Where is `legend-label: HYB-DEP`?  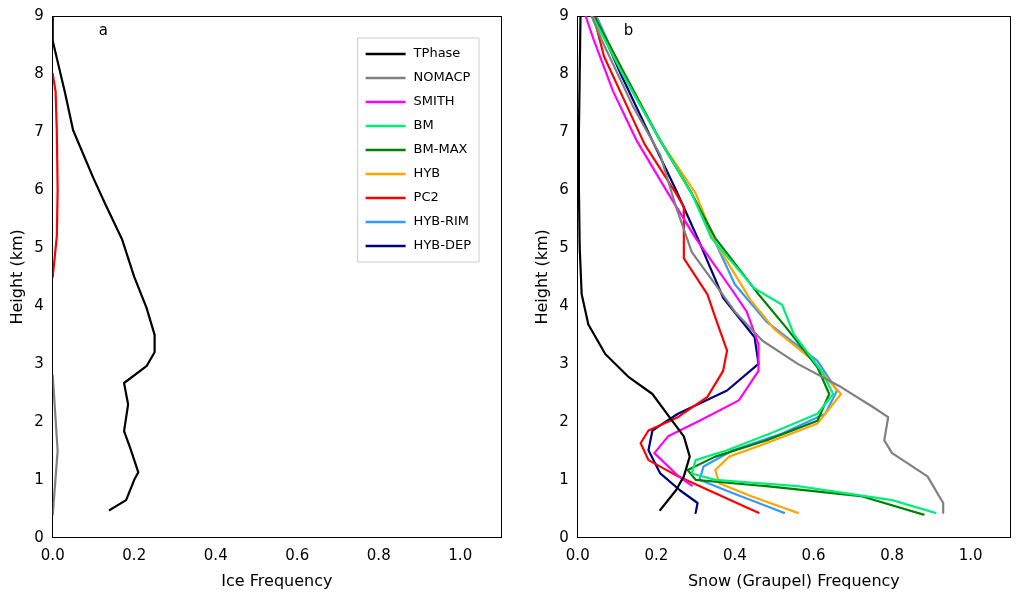 legend-label: HYB-DEP is located at coordinates (442, 245).